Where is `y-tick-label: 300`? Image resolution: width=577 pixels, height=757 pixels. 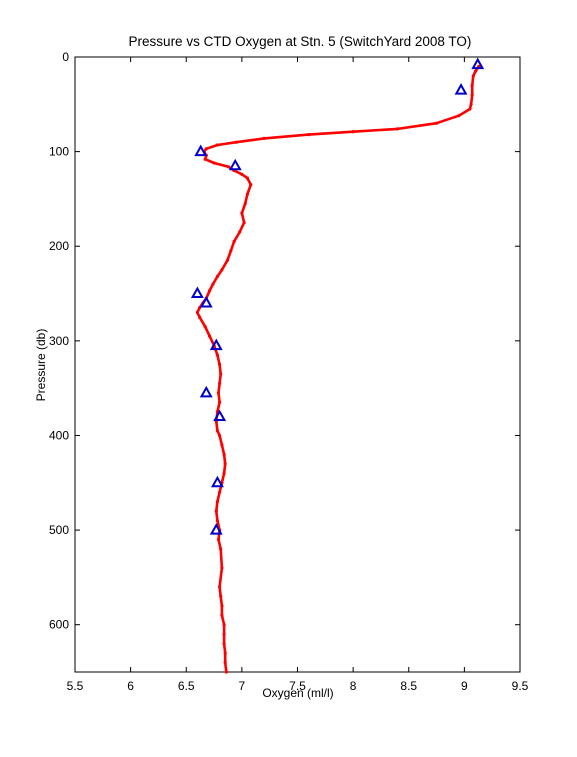 y-tick-label: 300 is located at coordinates (59, 341).